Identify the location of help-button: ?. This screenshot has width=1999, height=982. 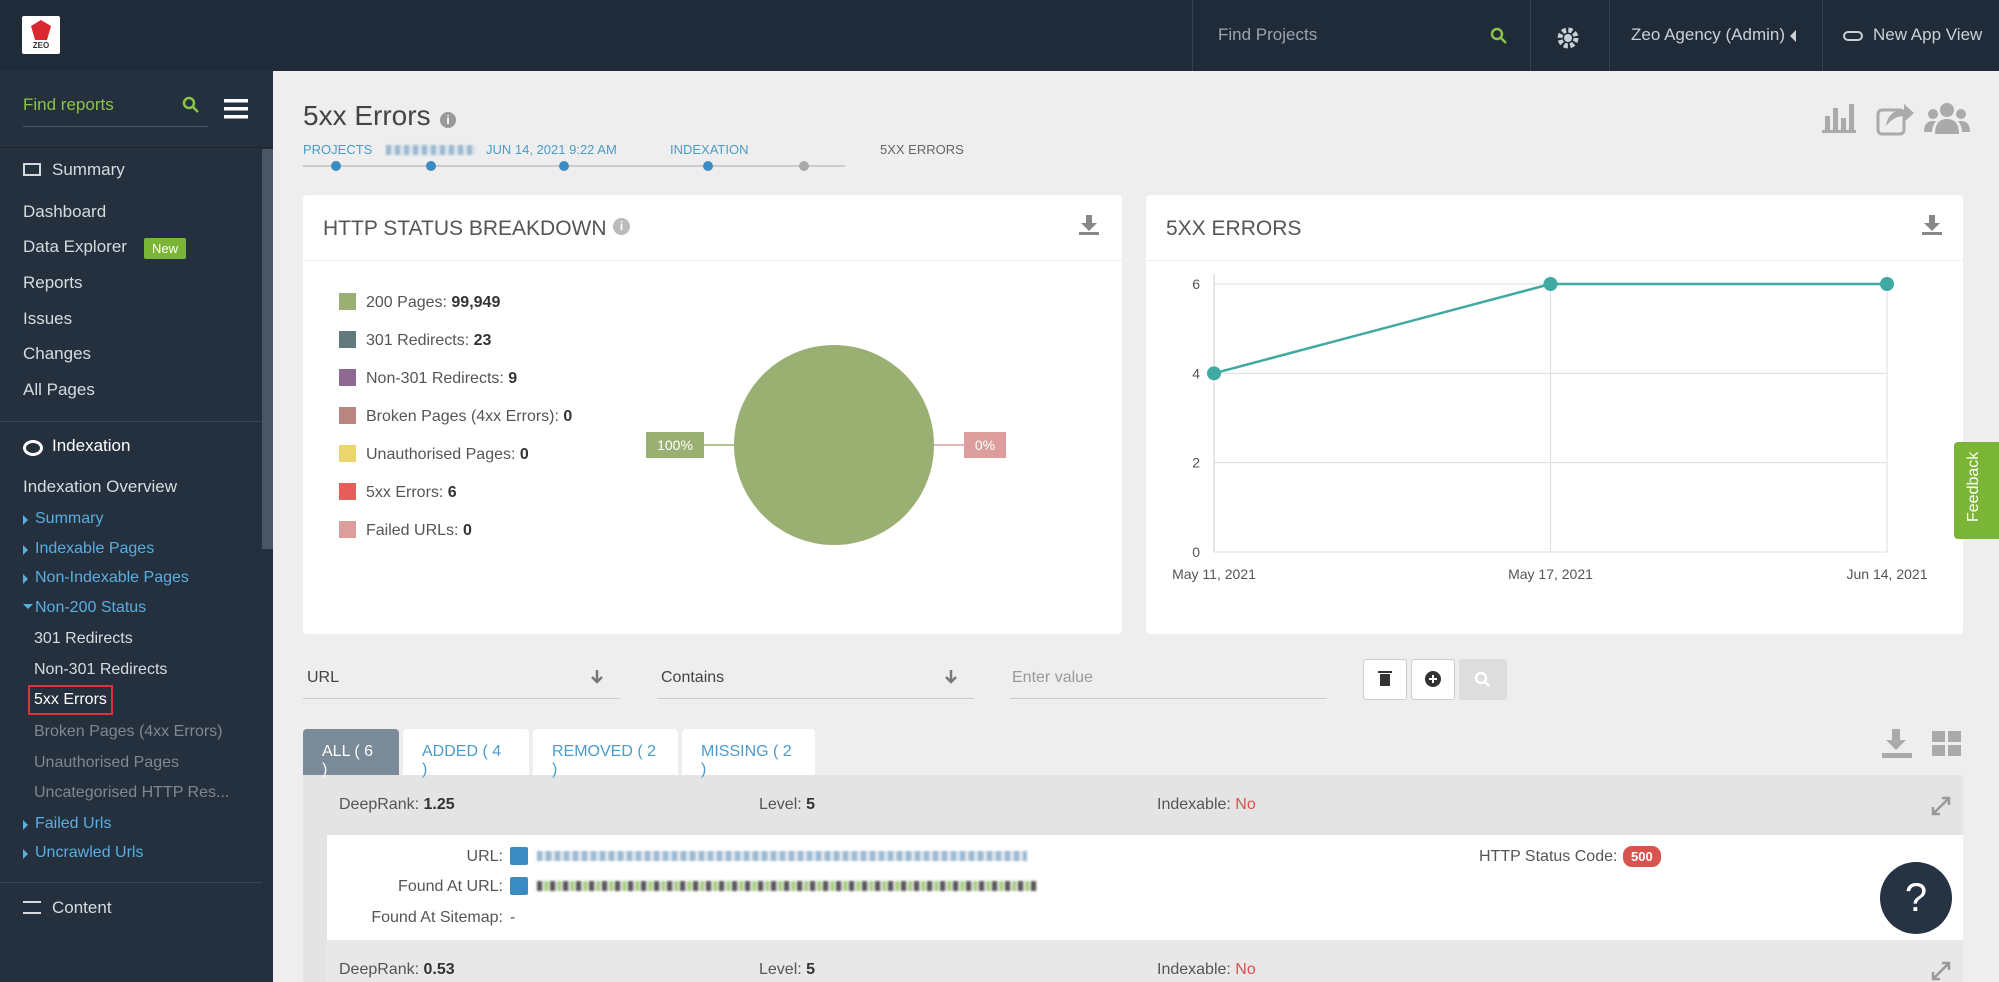
(1916, 898).